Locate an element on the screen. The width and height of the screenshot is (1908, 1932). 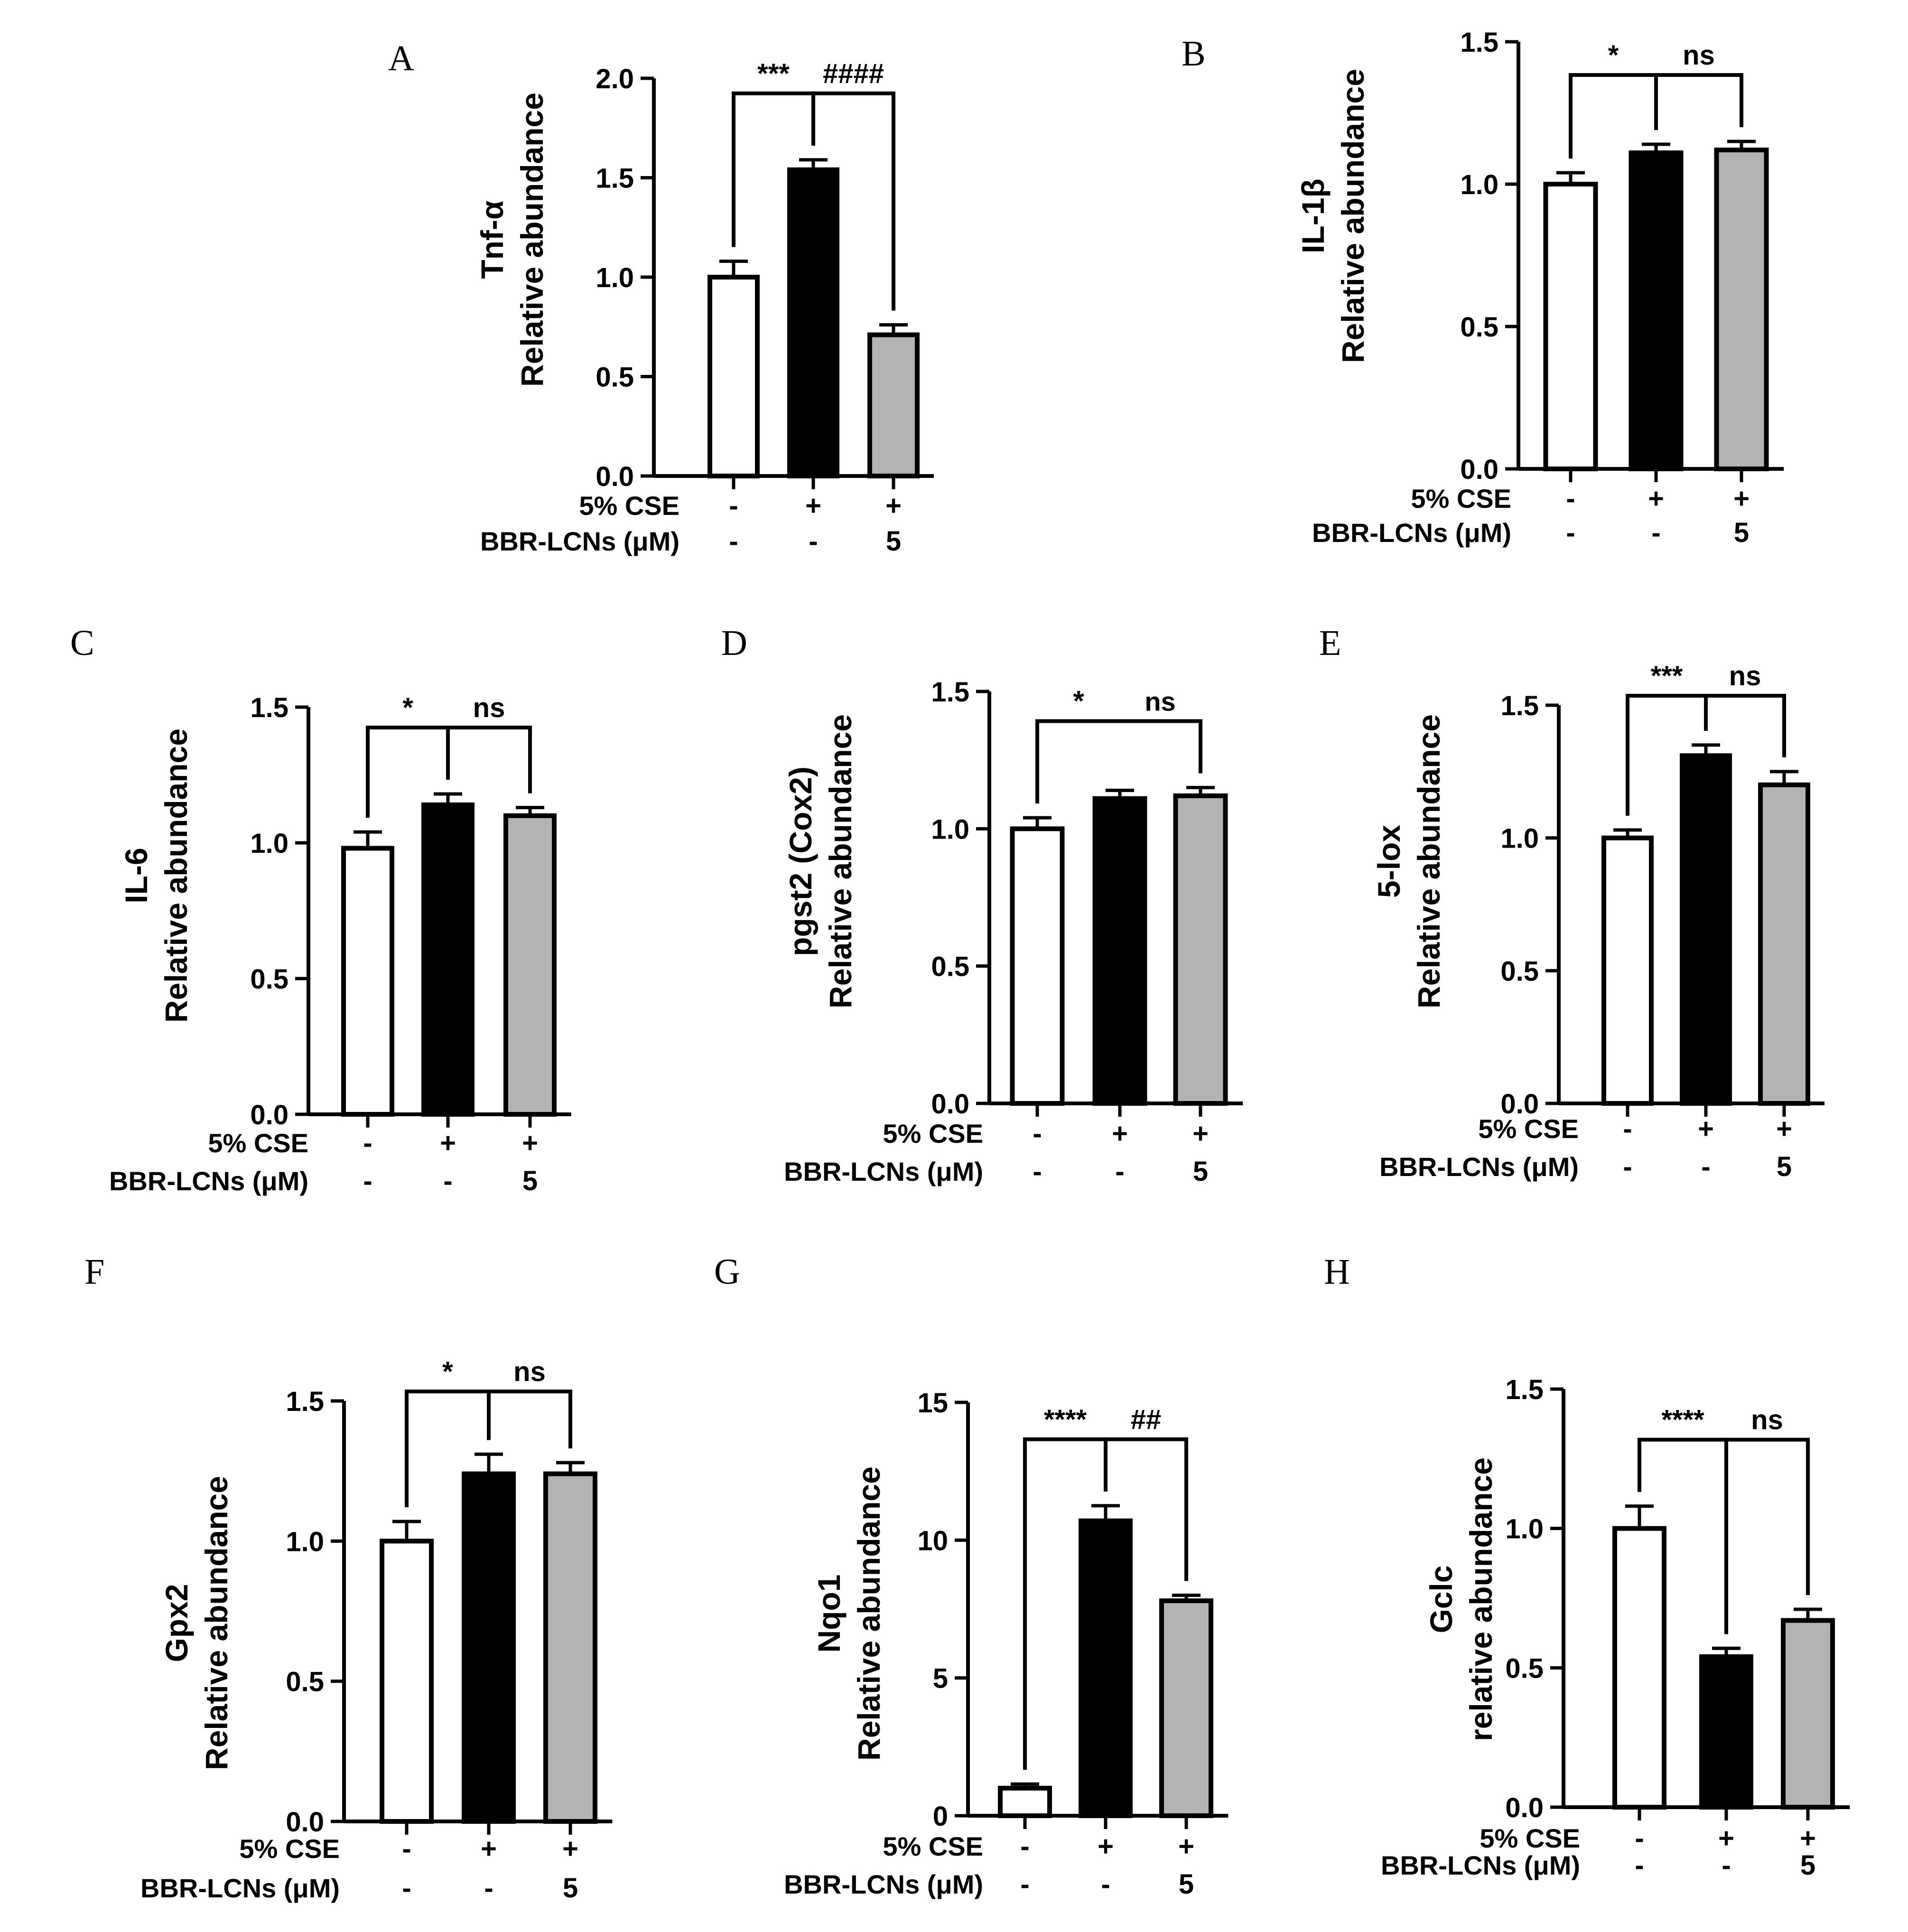
y-tick-label: 5 is located at coordinates (941, 1678).